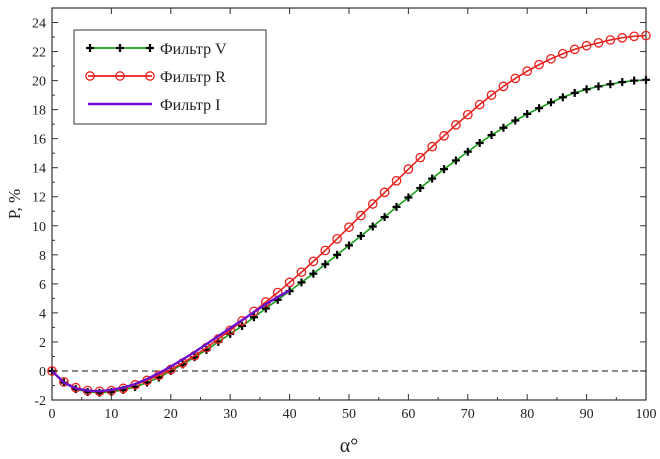 The width and height of the screenshot is (660, 459). What do you see at coordinates (468, 414) in the screenshot?
I see `x-tick-label: 70` at bounding box center [468, 414].